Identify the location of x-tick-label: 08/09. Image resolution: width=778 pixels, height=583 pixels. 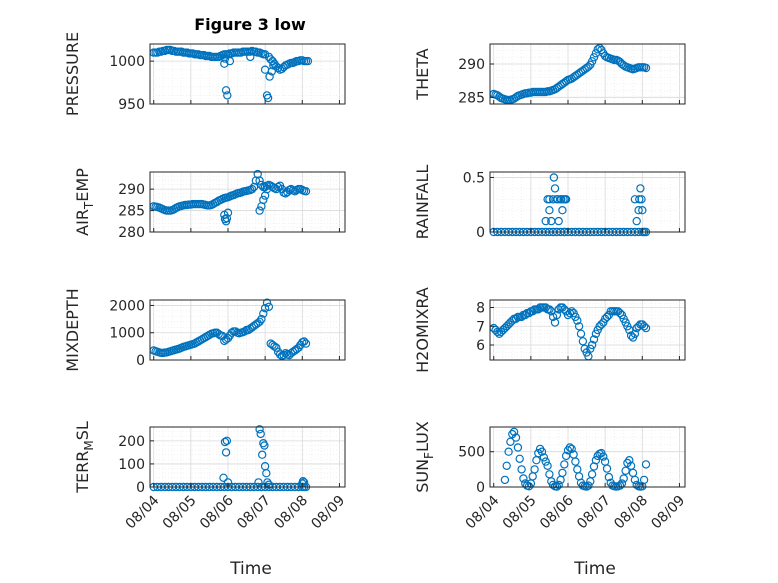
(328, 513).